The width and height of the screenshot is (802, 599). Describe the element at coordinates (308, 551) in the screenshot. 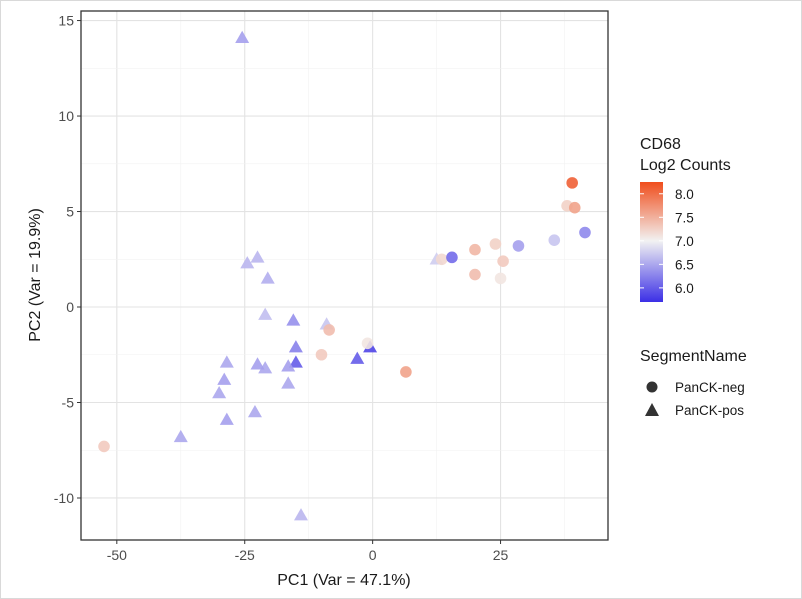

I see `x-axis-ticks: -50 -25 0 25` at that location.